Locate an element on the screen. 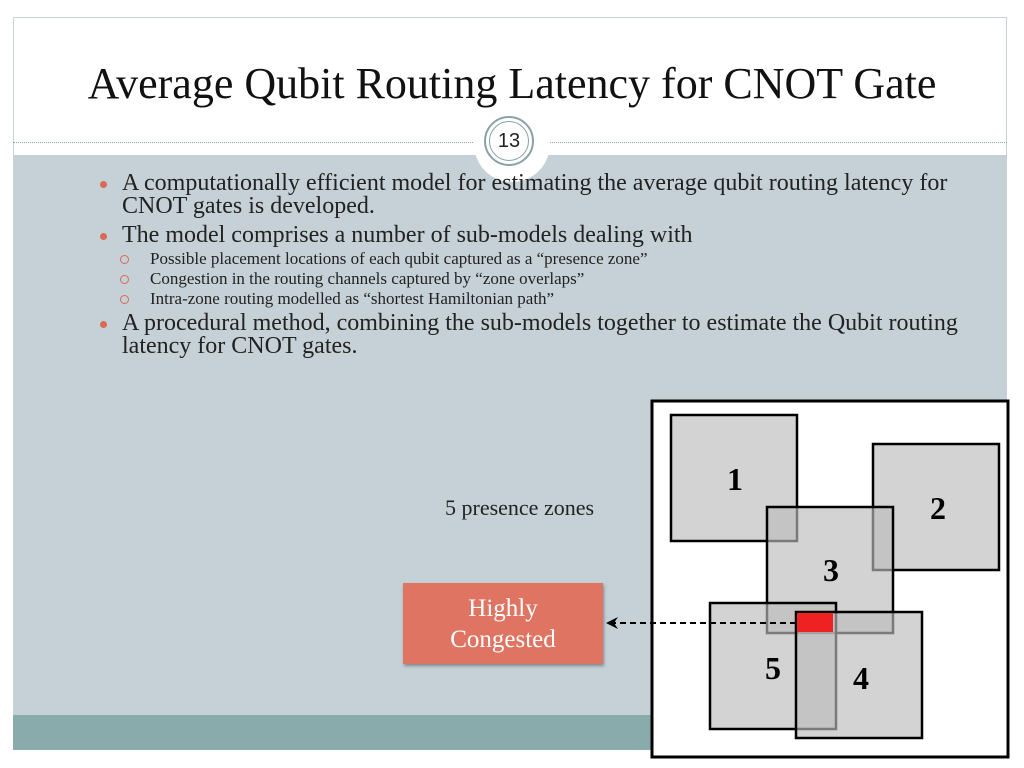 The height and width of the screenshot is (768, 1024). highly-congested-callout: Highly Congested is located at coordinates (503, 623).